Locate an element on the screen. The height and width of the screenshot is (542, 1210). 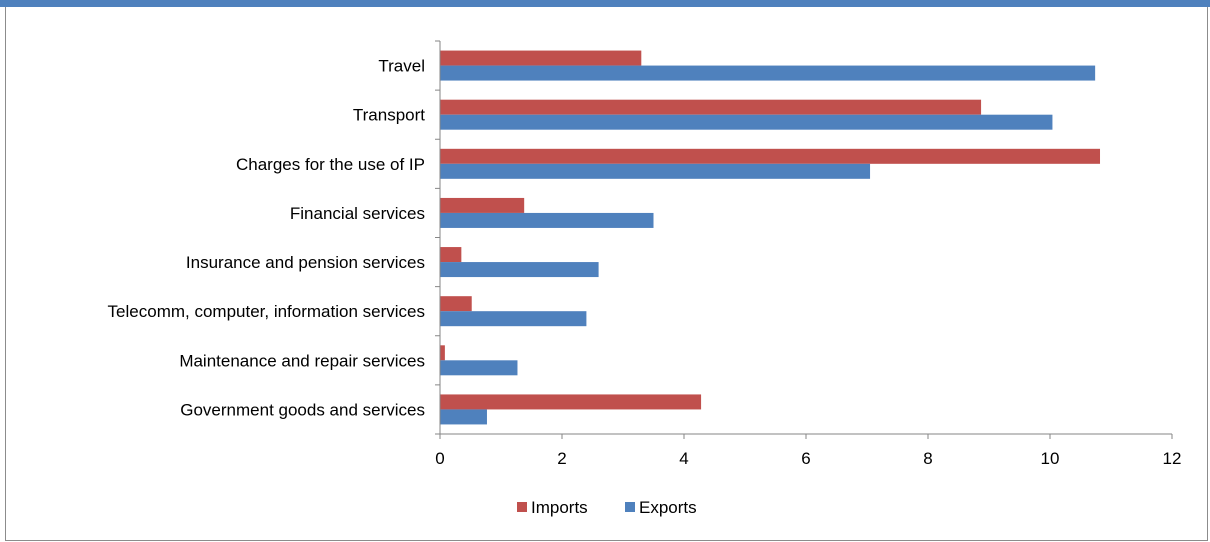
x-tick-label: 2 is located at coordinates (561, 458).